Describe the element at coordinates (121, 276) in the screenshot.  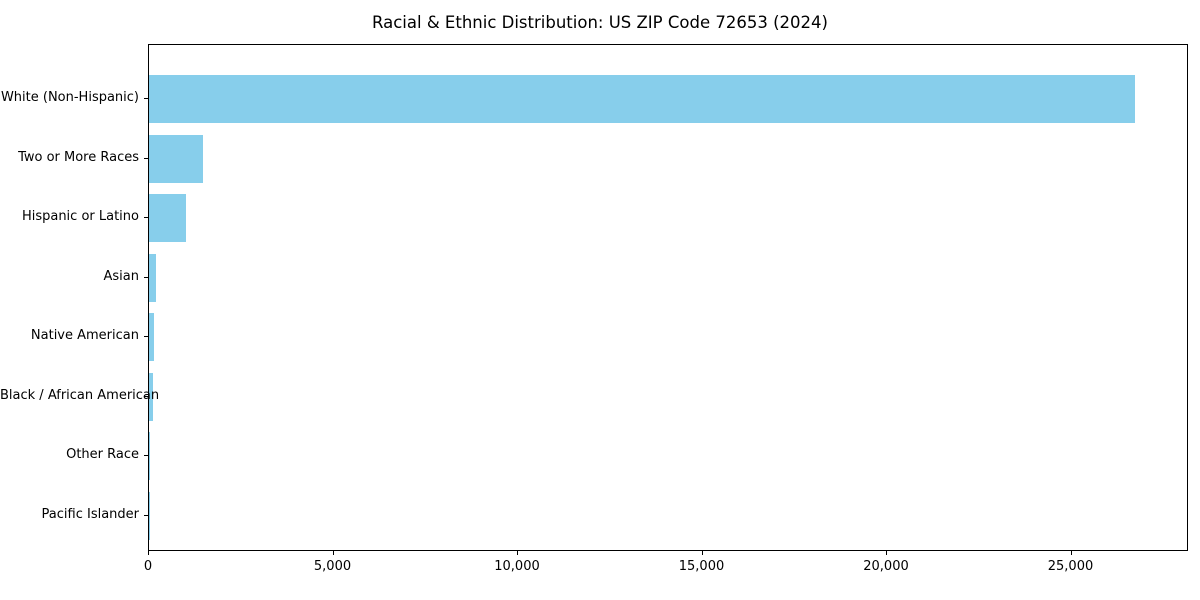
I see `y-tick-label: Asian` at that location.